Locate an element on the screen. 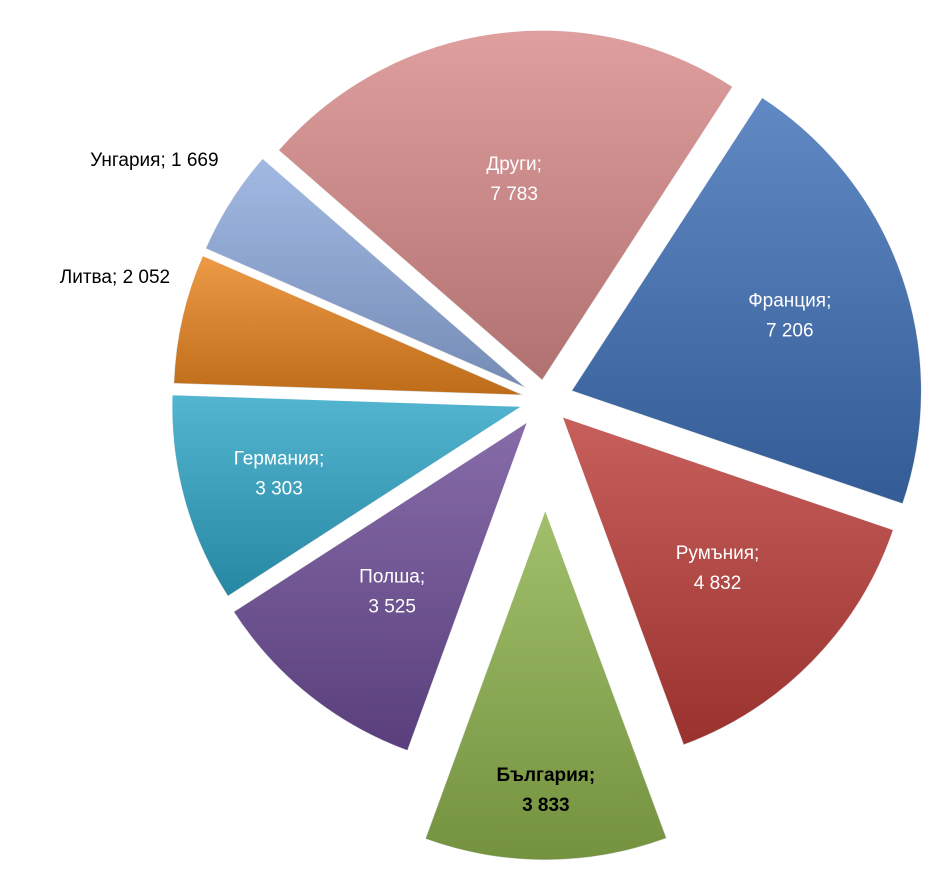 The width and height of the screenshot is (940, 880). category-name: Унгария is located at coordinates (125, 160).